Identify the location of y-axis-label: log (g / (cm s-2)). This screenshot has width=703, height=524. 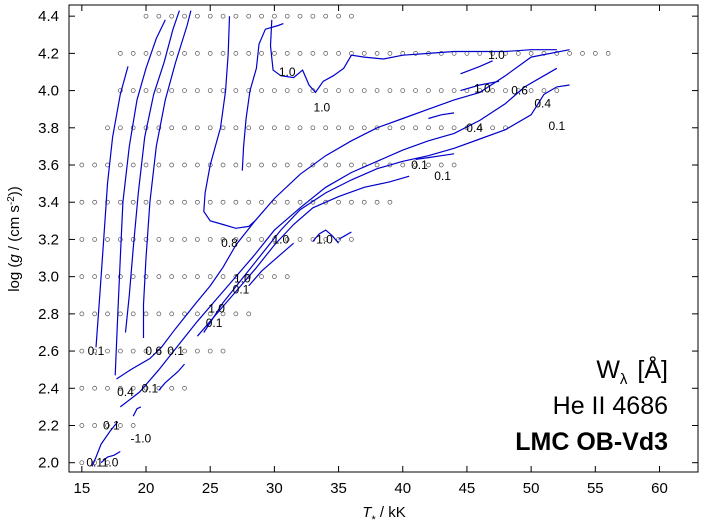
(15, 239).